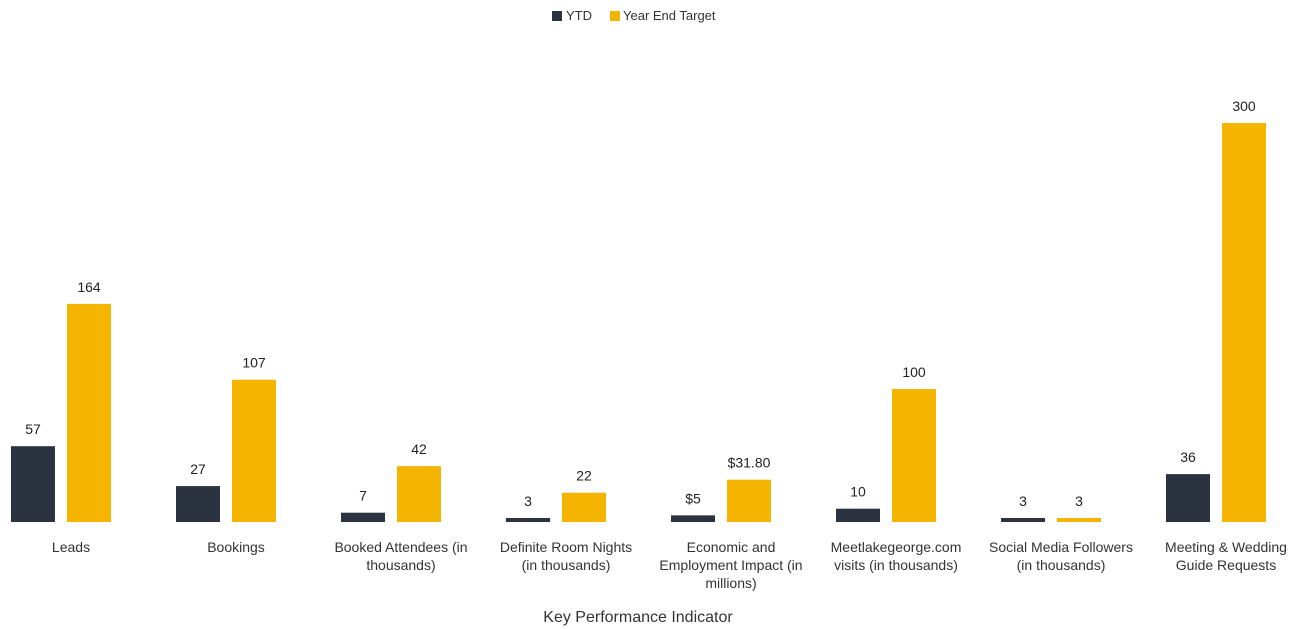  What do you see at coordinates (89, 287) in the screenshot?
I see `data-label-target-0: 164` at bounding box center [89, 287].